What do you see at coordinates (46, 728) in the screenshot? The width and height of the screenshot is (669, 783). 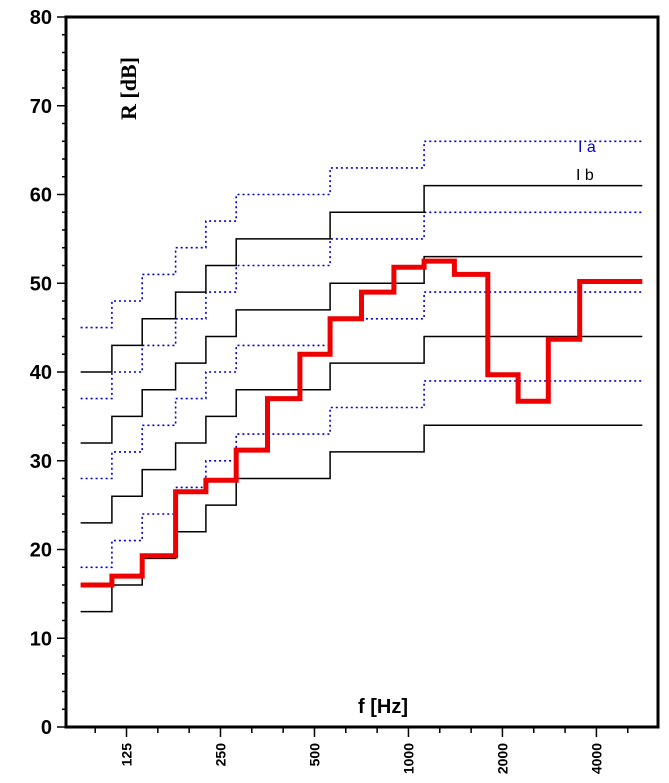 I see `y-tick-label: 0` at bounding box center [46, 728].